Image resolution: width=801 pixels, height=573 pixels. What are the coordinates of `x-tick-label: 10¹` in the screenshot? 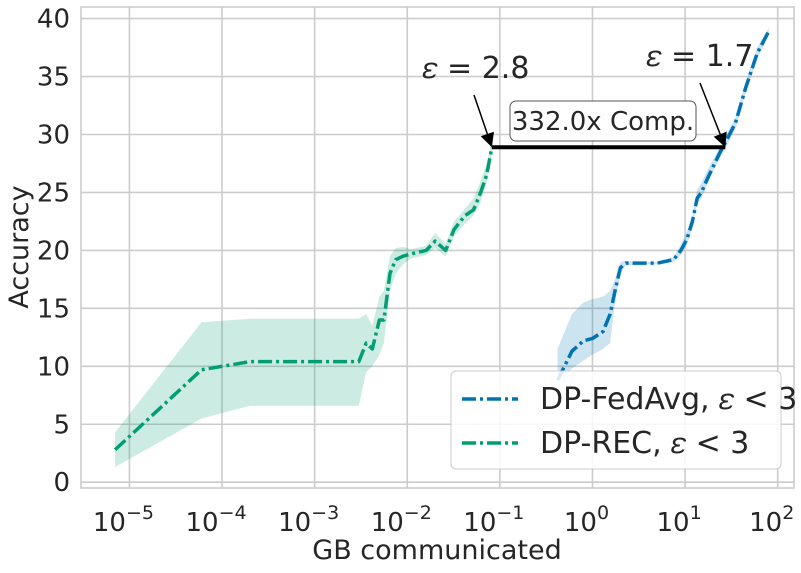 It's located at (678, 520).